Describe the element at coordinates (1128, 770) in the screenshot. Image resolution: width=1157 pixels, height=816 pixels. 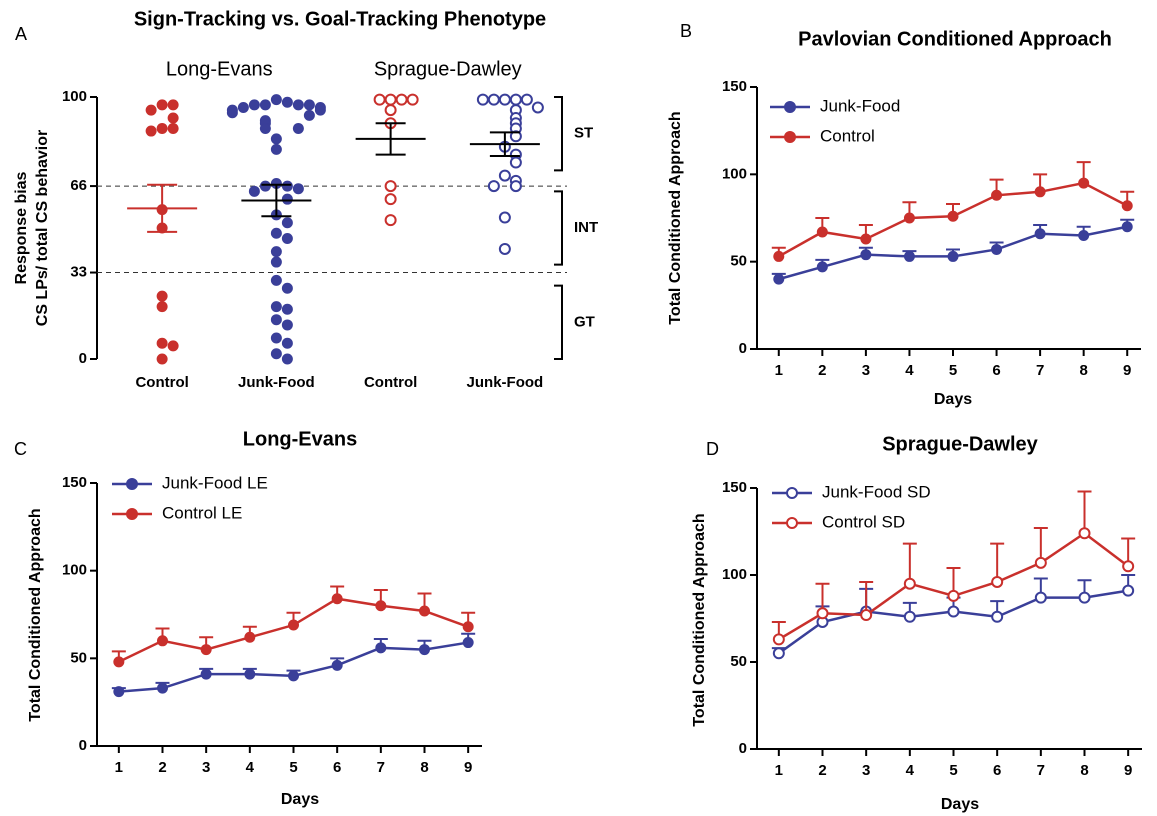
I see `x-tick-label: 9` at that location.